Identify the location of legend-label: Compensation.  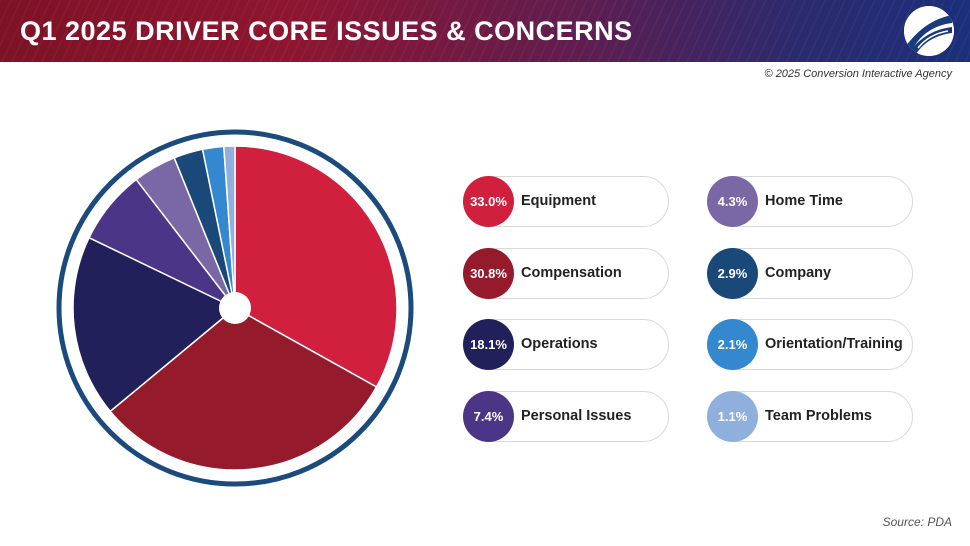
(571, 273).